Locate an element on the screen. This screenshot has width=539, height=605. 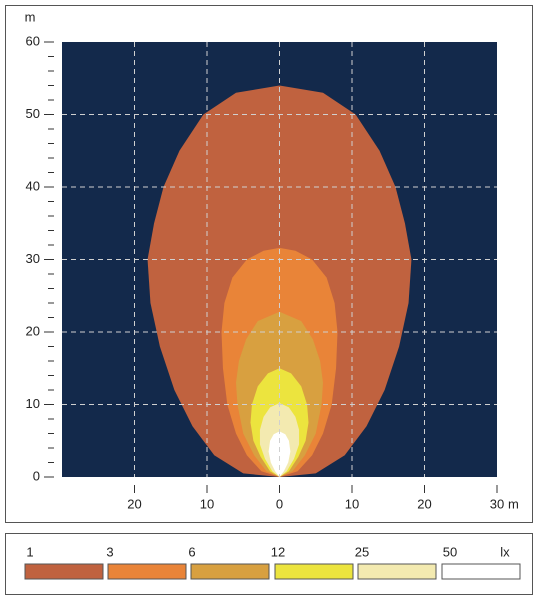
y-tick-label: 0 is located at coordinates (36, 475).